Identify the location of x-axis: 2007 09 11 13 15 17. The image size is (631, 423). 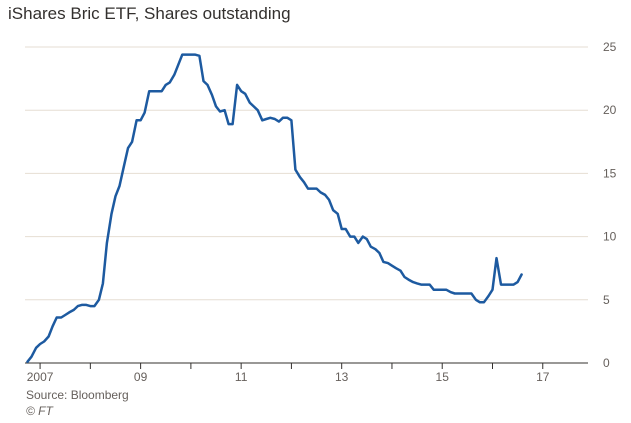
(288, 373).